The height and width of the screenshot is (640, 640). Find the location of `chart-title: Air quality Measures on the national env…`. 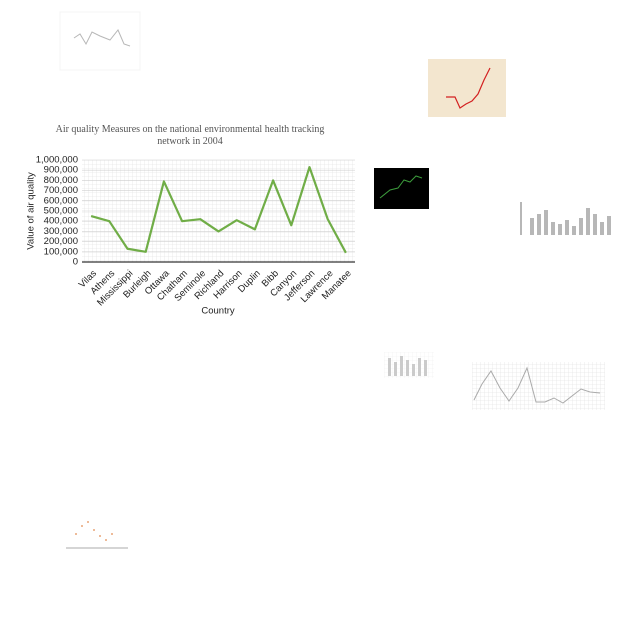

chart-title: Air quality Measures on the national env… is located at coordinates (190, 135).